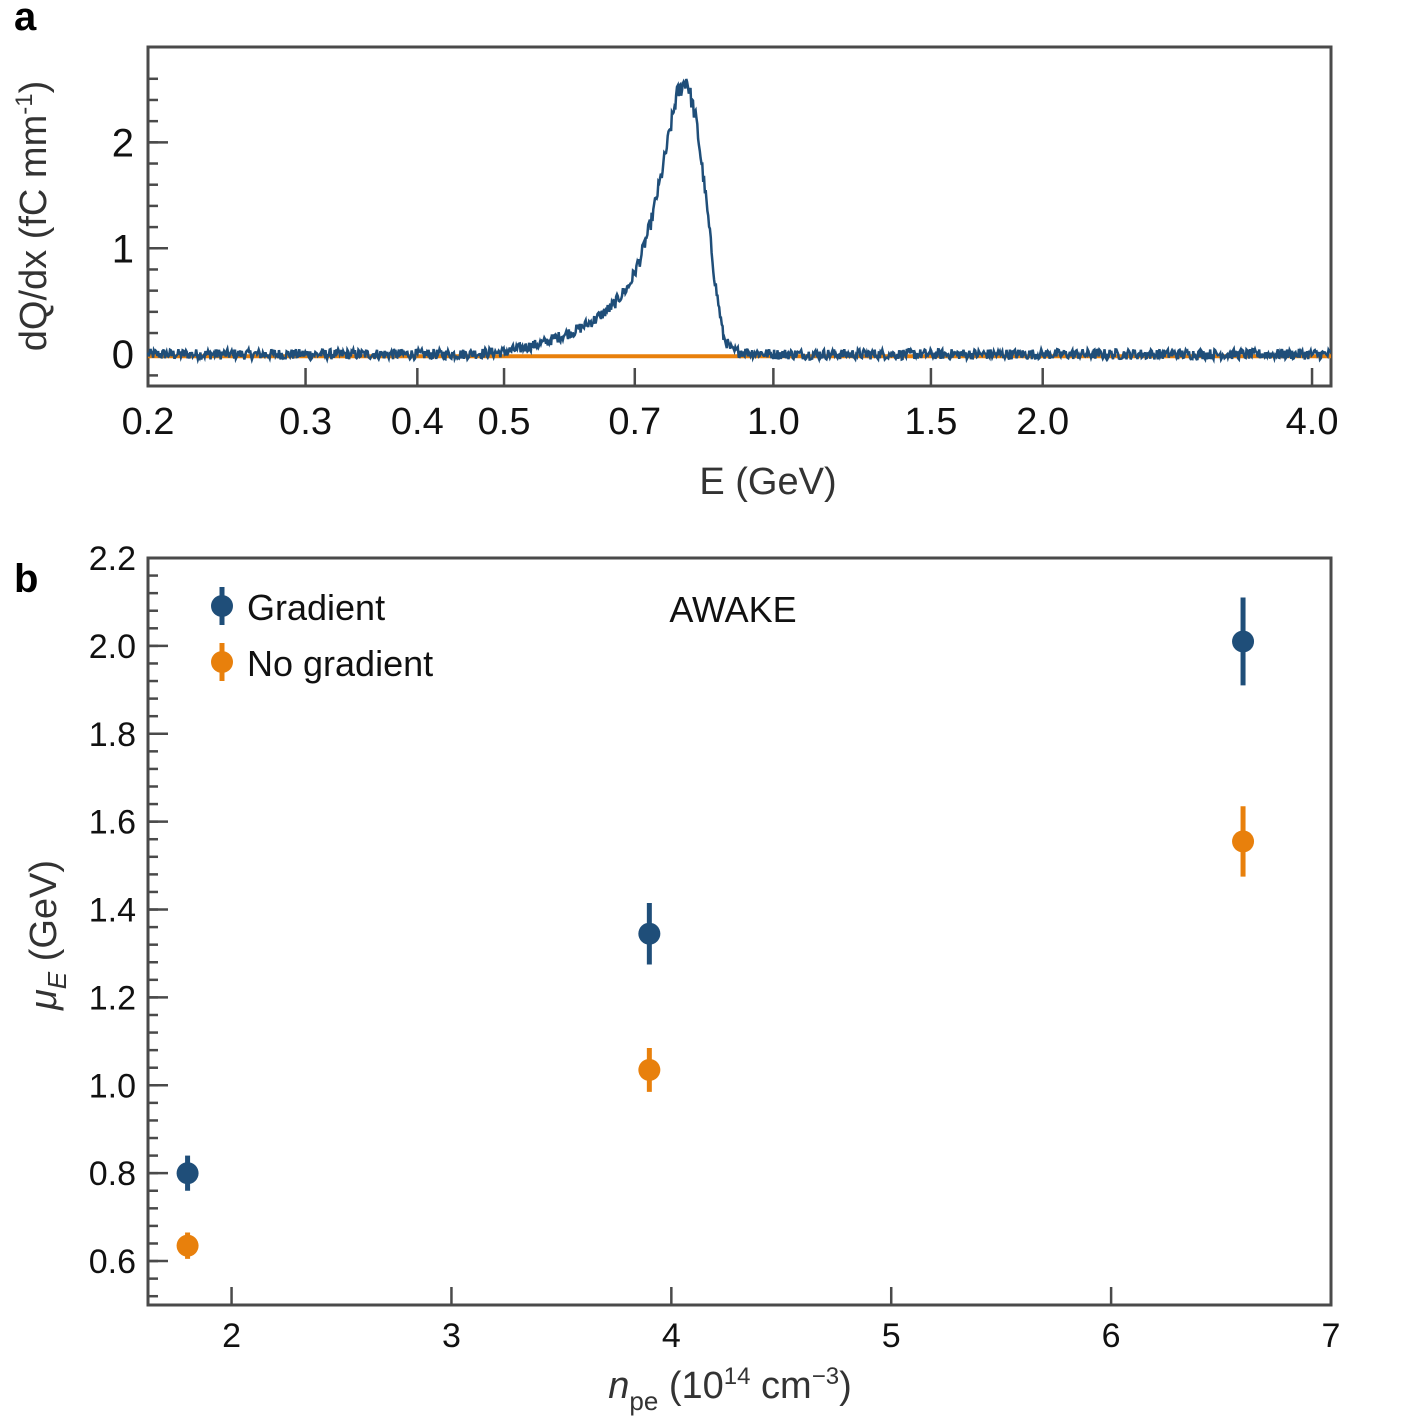 This screenshot has width=1417, height=1418. Describe the element at coordinates (33, 216) in the screenshot. I see `panel-a-y-label: dQ/dx (fC mm-1)` at that location.